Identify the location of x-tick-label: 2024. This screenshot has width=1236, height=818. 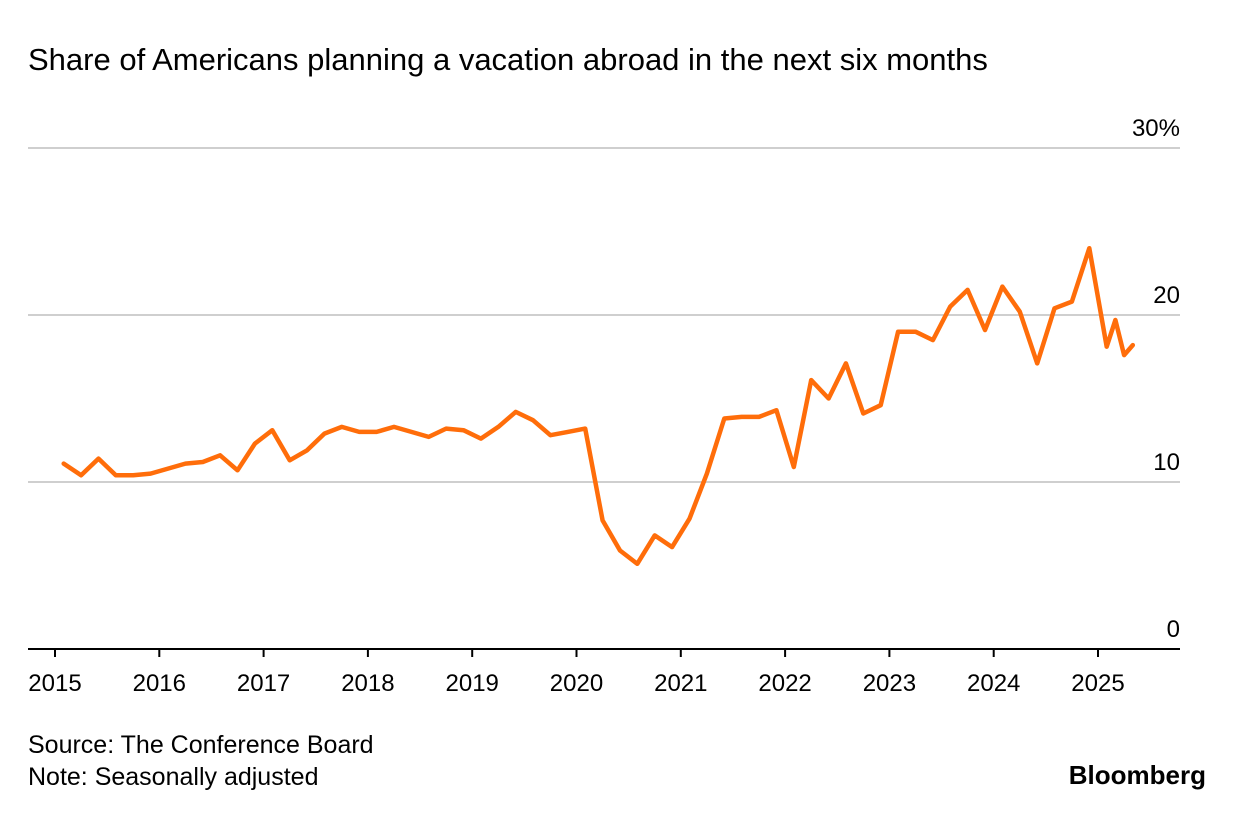
(993, 683).